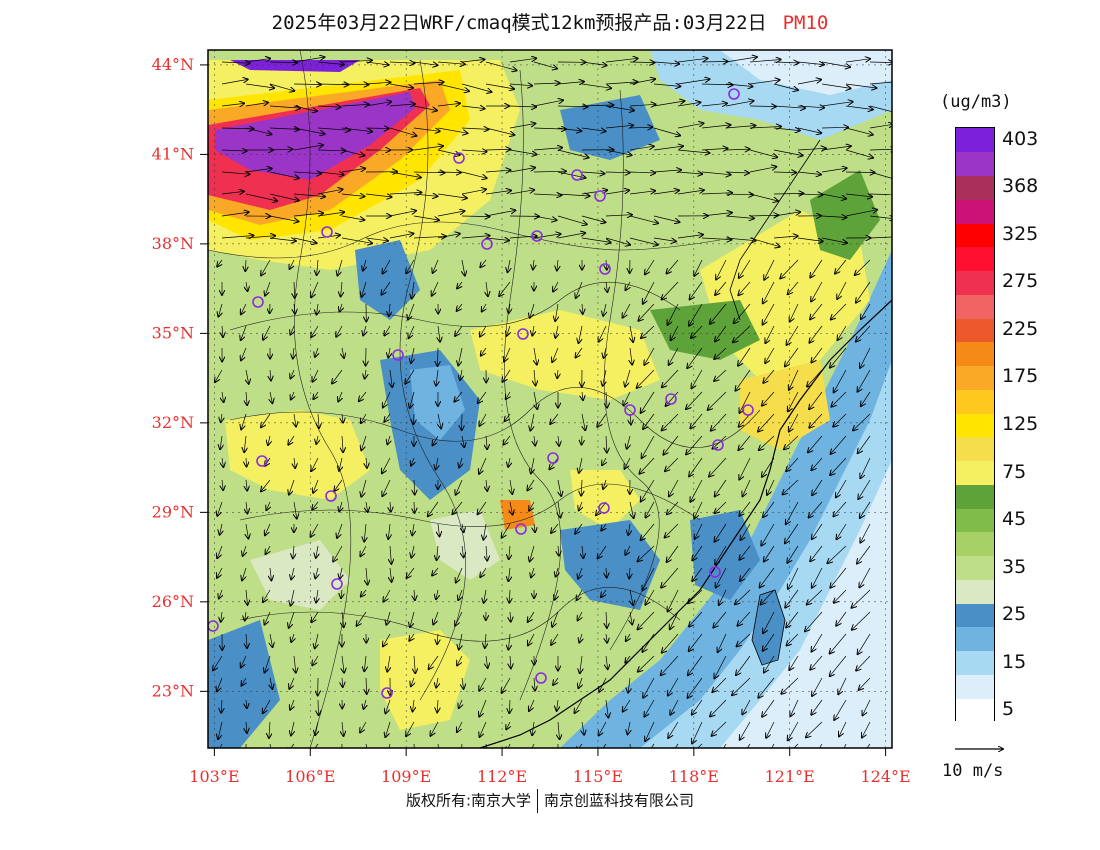 The image size is (1100, 850). Describe the element at coordinates (768, 627) in the screenshot. I see `taiwan-island` at that location.